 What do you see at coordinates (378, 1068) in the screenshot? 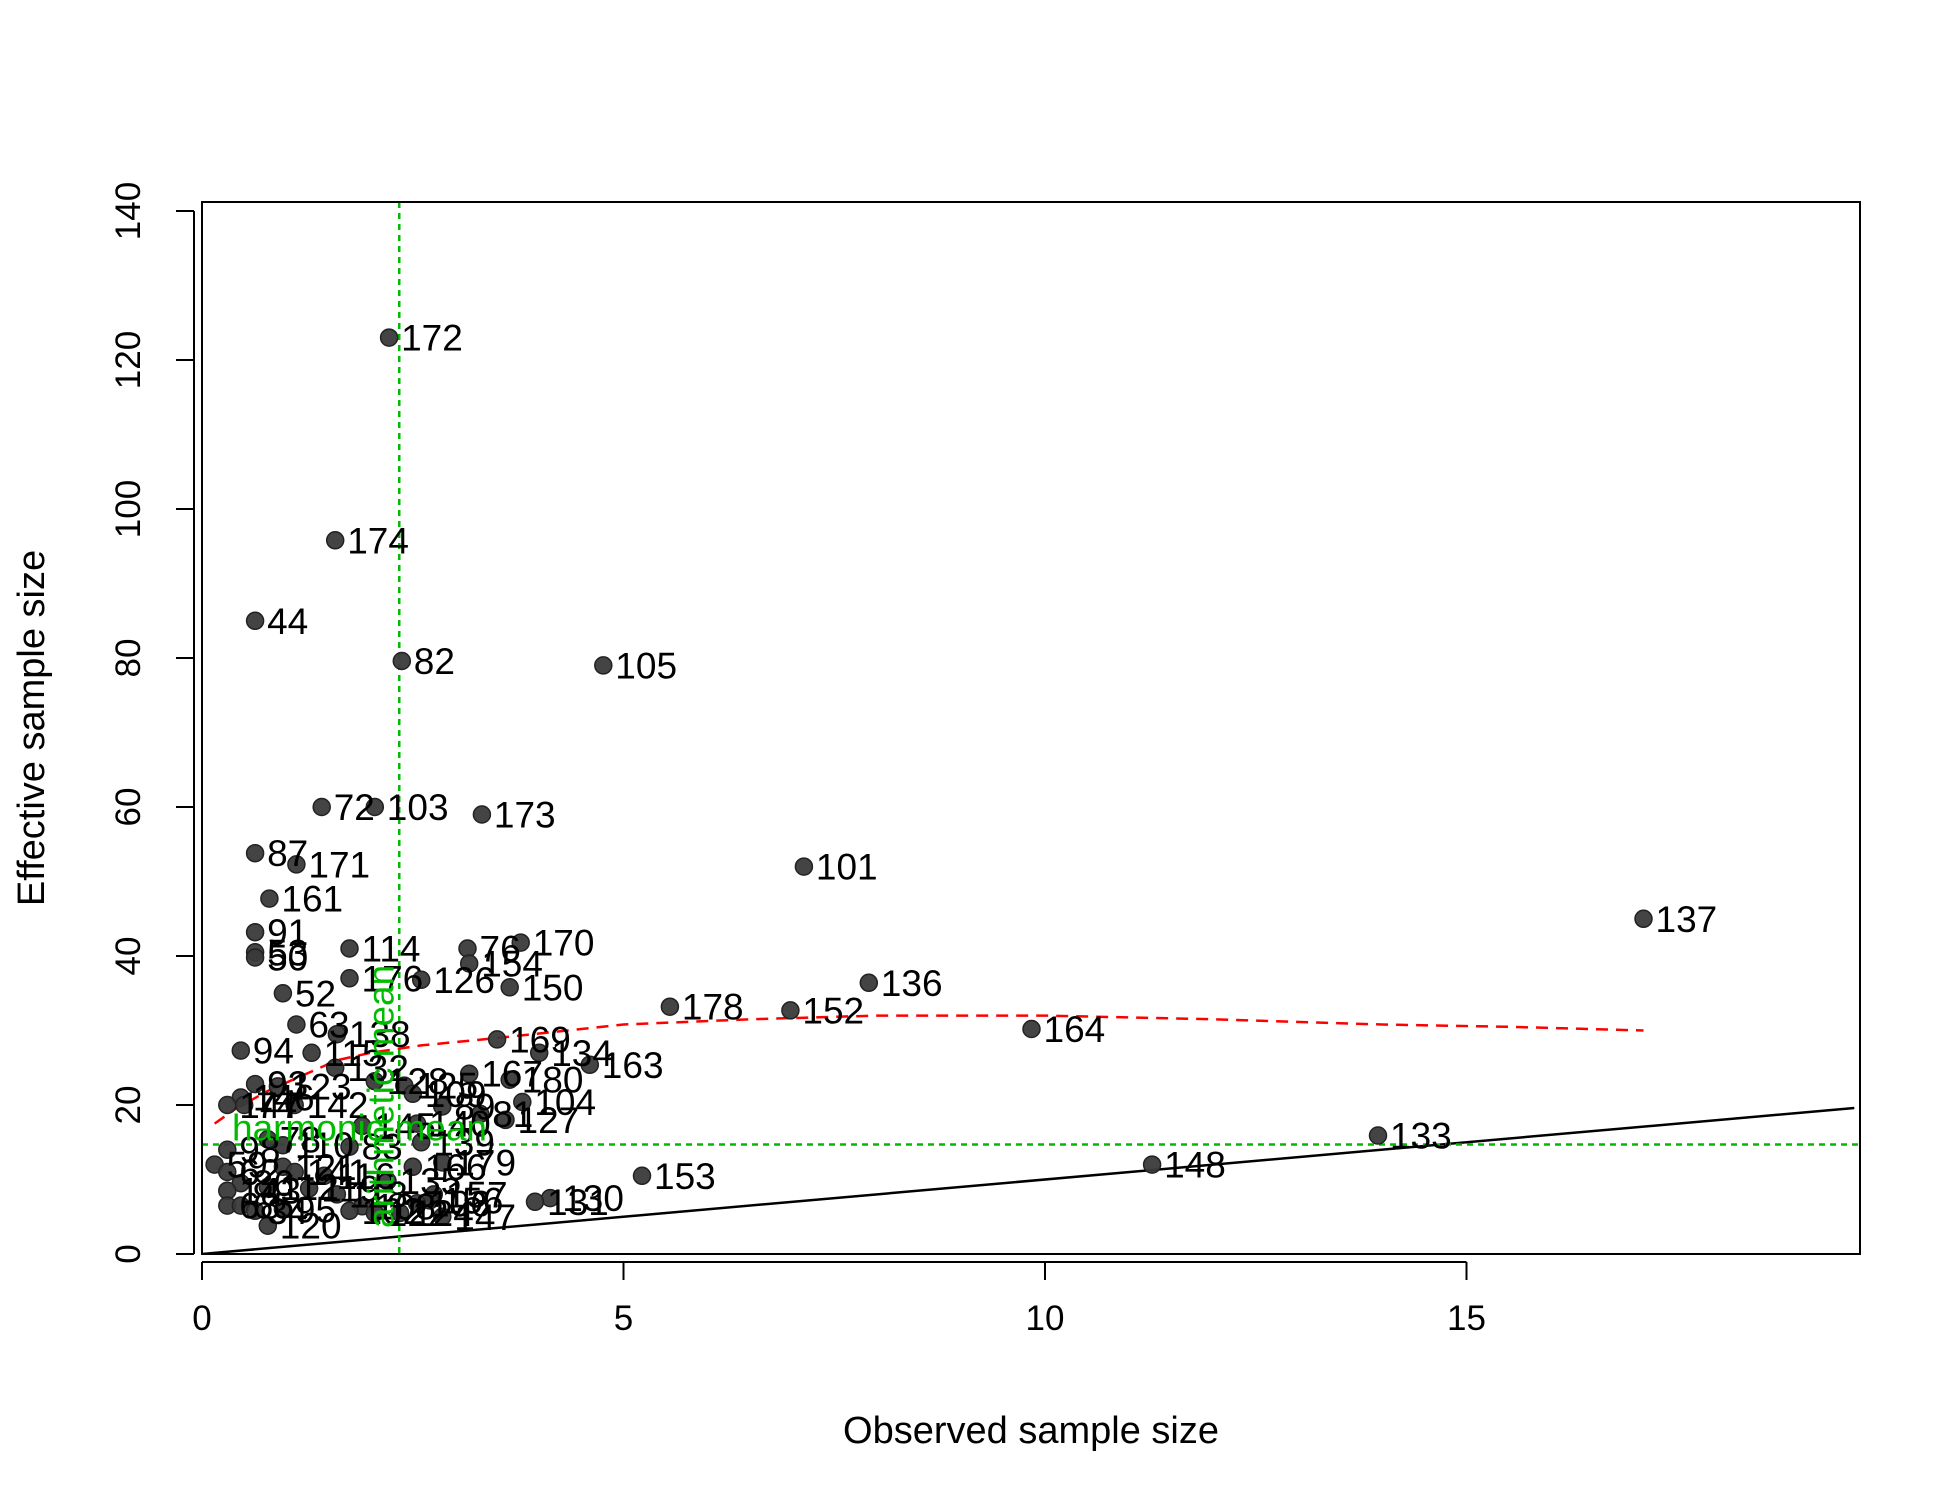
I see `point-label-132: 132` at bounding box center [378, 1068].